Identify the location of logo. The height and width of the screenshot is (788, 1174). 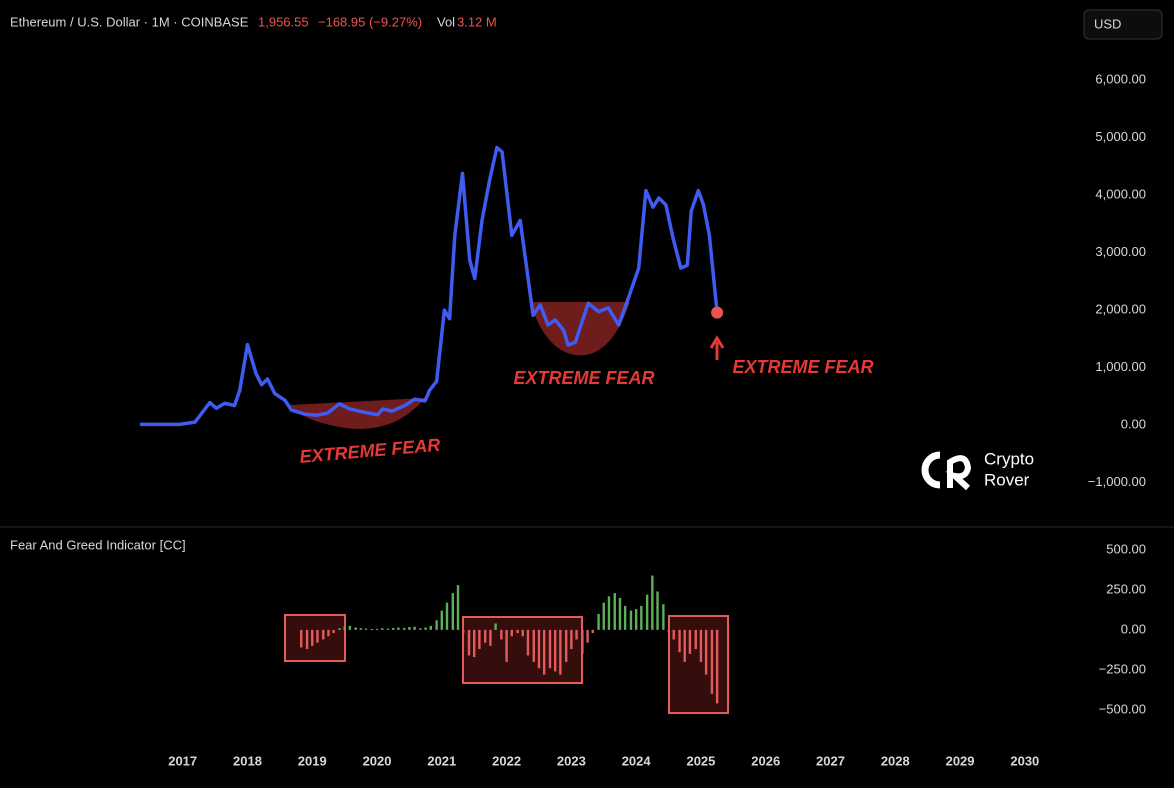
(946, 471).